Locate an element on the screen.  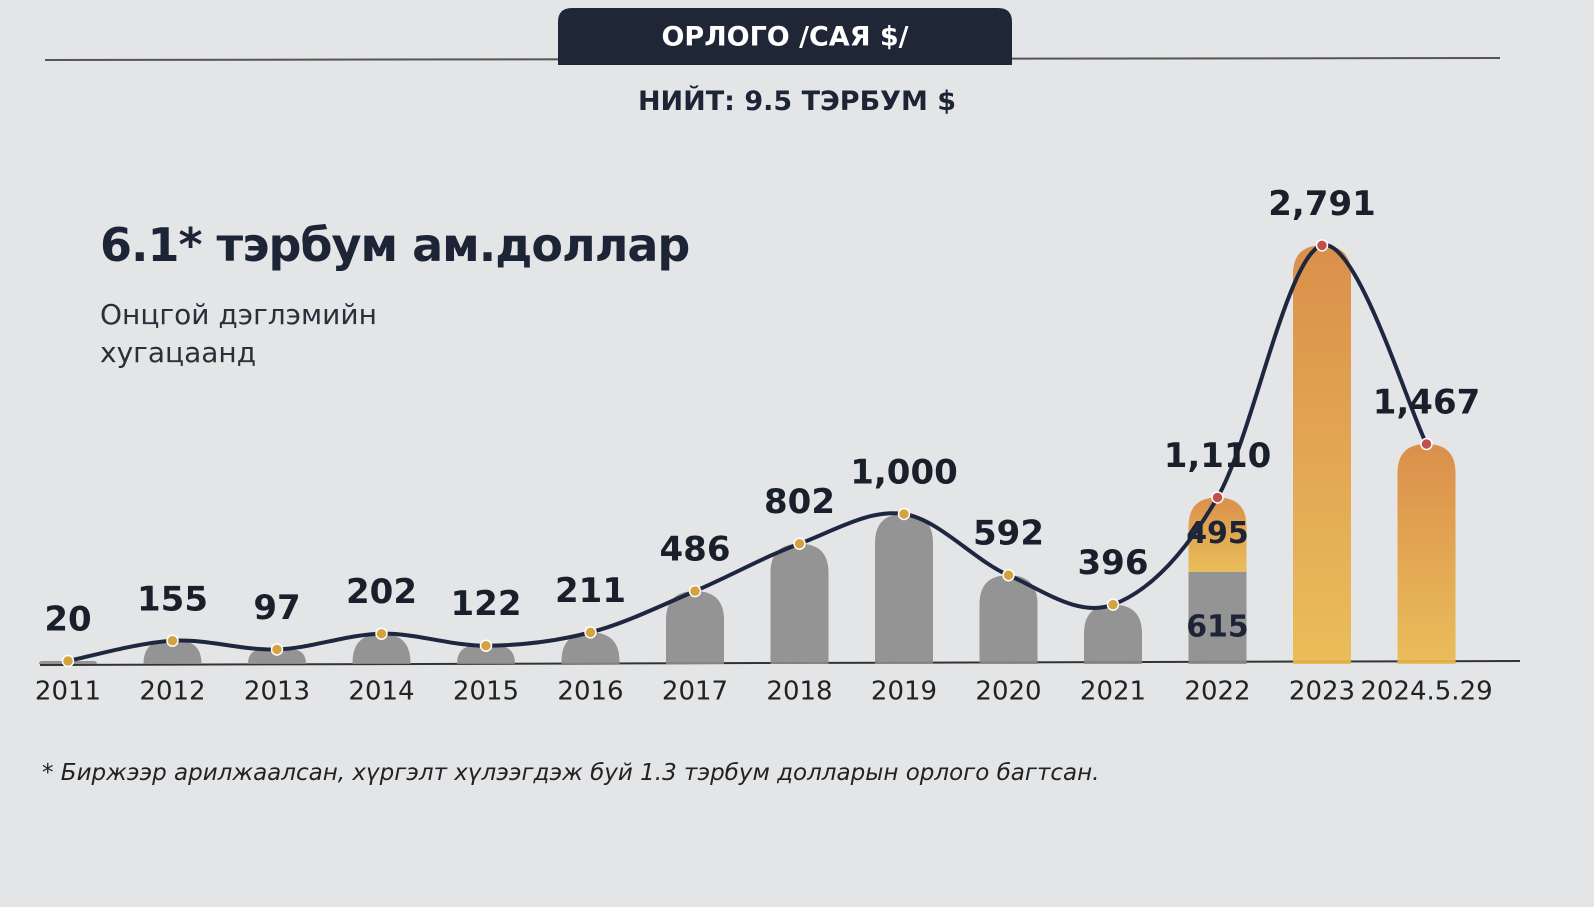
data-label: 1,467 is located at coordinates (1427, 402).